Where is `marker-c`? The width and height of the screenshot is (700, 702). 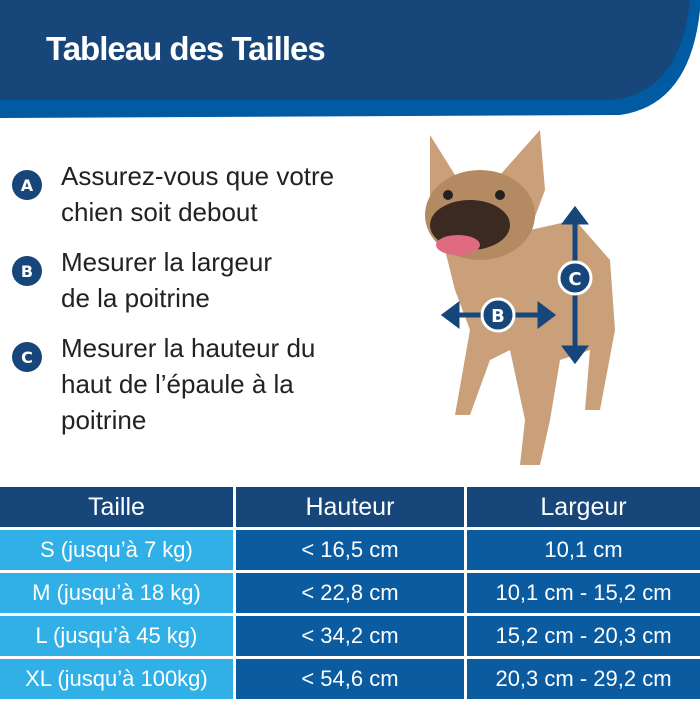
marker-c is located at coordinates (575, 278).